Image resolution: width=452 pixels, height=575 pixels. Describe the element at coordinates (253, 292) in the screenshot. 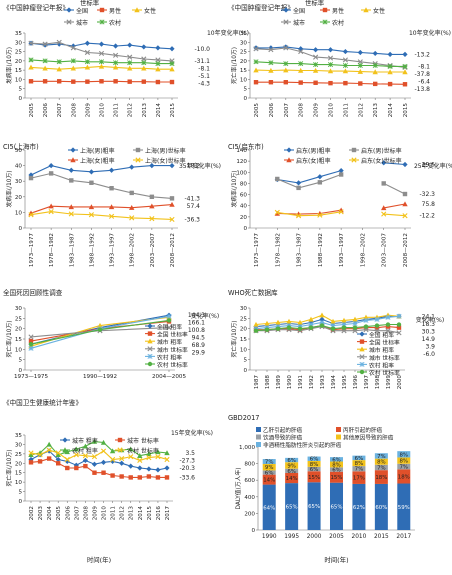

I see `panel-title: WHO死亡数据库` at that location.